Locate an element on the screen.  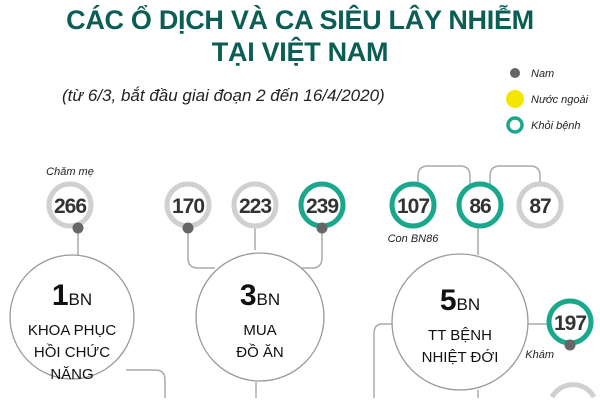
patient-170: 170 is located at coordinates (188, 207).